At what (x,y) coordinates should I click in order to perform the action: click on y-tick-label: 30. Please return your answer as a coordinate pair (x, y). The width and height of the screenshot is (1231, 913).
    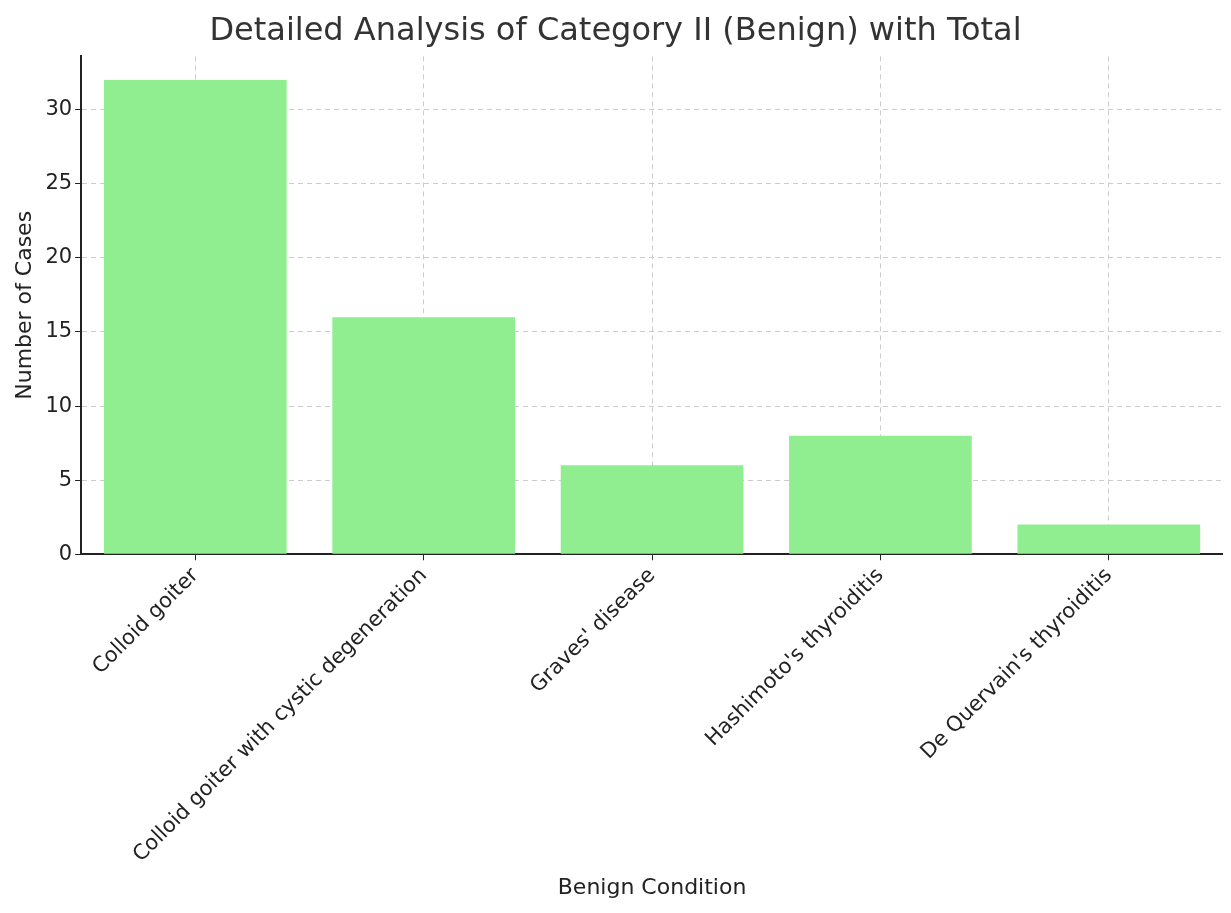
    Looking at the image, I should click on (59, 108).